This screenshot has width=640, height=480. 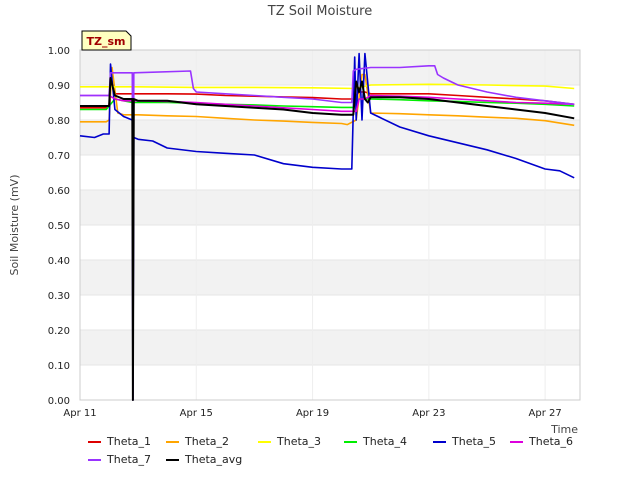 What do you see at coordinates (428, 413) in the screenshot?
I see `x-tick-label: Apr 23` at bounding box center [428, 413].